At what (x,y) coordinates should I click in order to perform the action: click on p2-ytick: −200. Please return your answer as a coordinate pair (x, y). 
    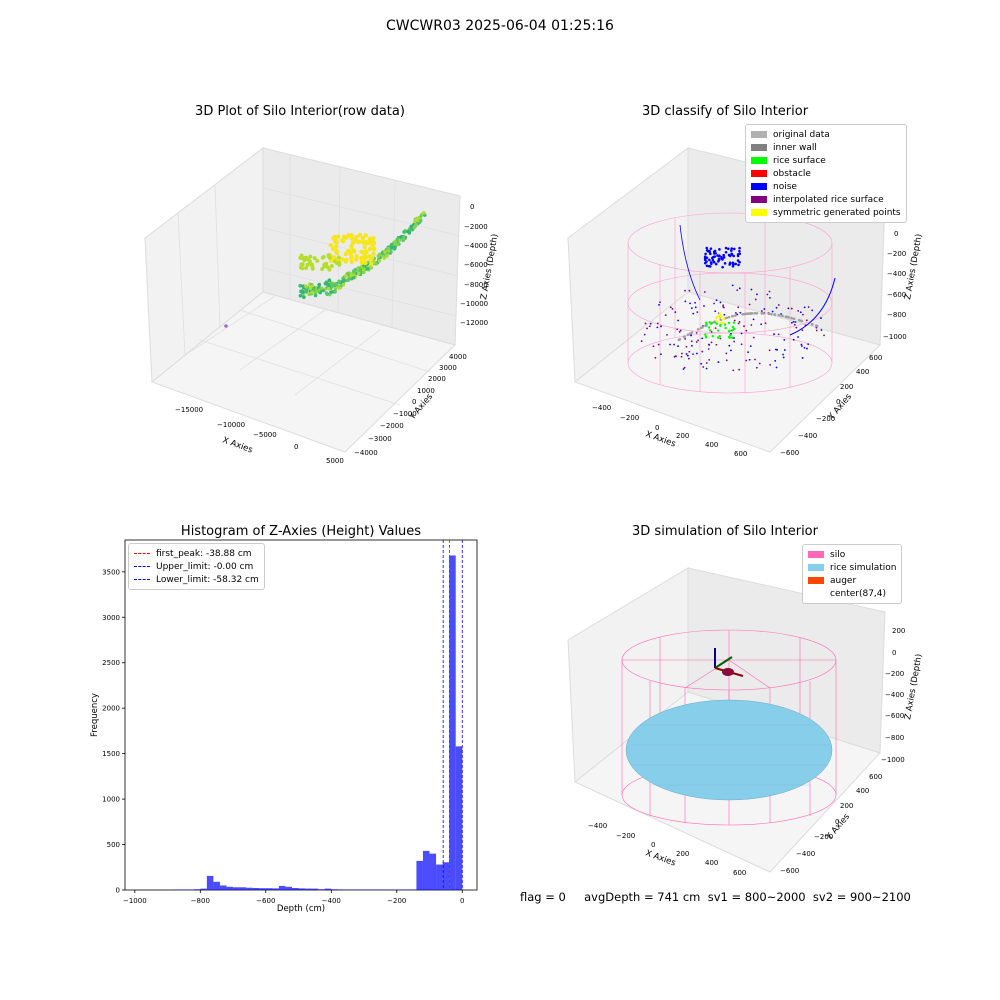
    Looking at the image, I should click on (825, 419).